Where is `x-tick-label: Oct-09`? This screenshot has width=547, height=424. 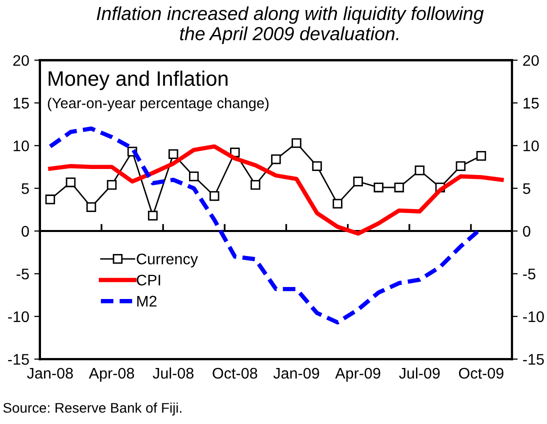
x-tick-label: Oct-09 is located at coordinates (481, 373).